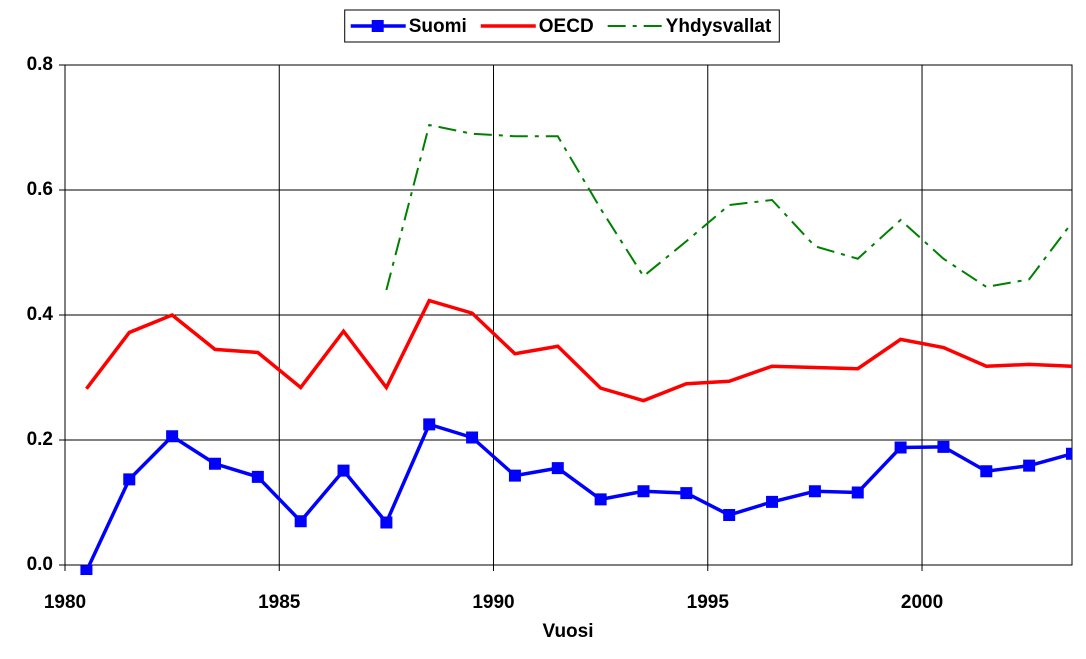 This screenshot has height=659, width=1086. Describe the element at coordinates (40, 439) in the screenshot. I see `y-tick-label: 0.2` at that location.